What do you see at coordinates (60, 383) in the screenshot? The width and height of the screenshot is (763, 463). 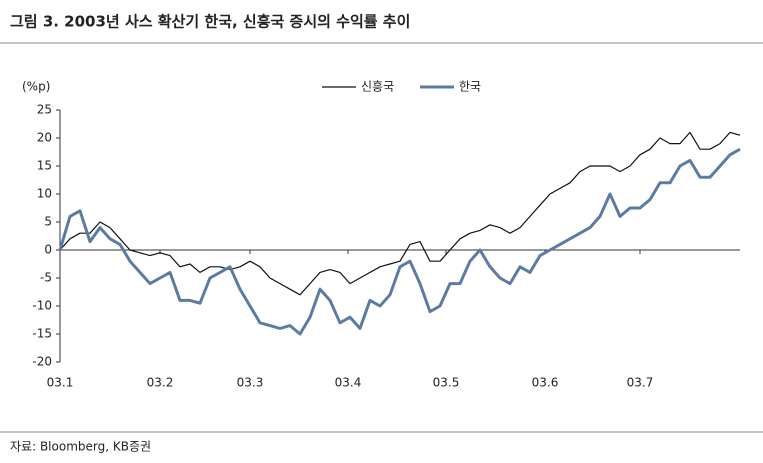 I see `x-tick-label: 03.1` at bounding box center [60, 383].